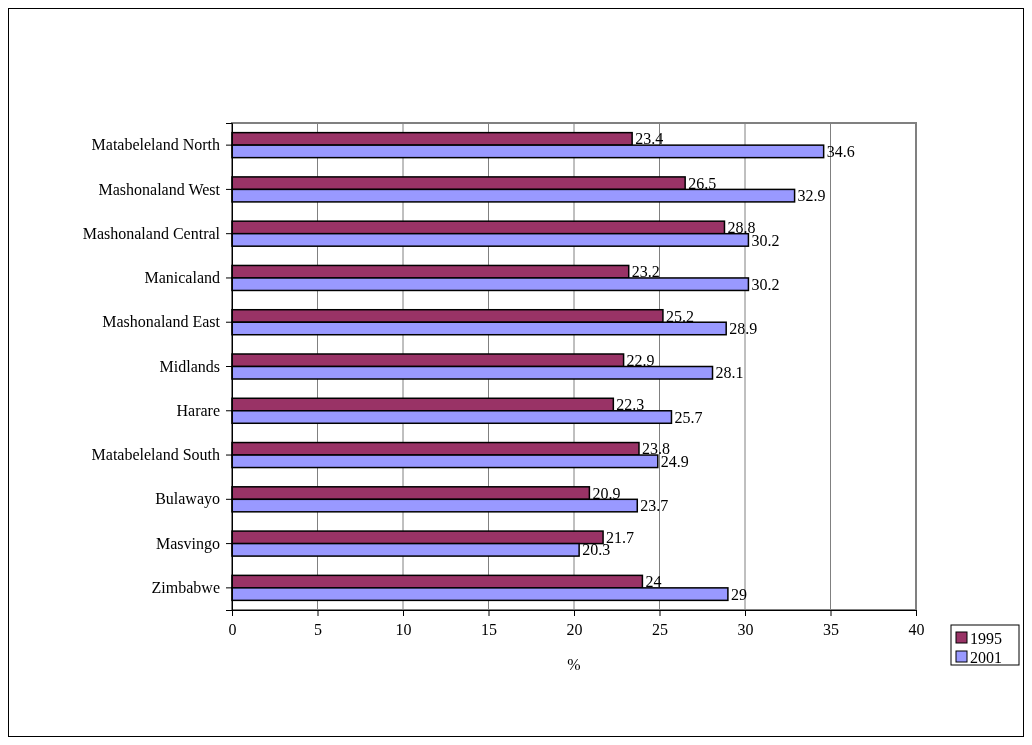 This screenshot has width=1032, height=745. I want to click on x-tick-label: 30, so click(745, 630).